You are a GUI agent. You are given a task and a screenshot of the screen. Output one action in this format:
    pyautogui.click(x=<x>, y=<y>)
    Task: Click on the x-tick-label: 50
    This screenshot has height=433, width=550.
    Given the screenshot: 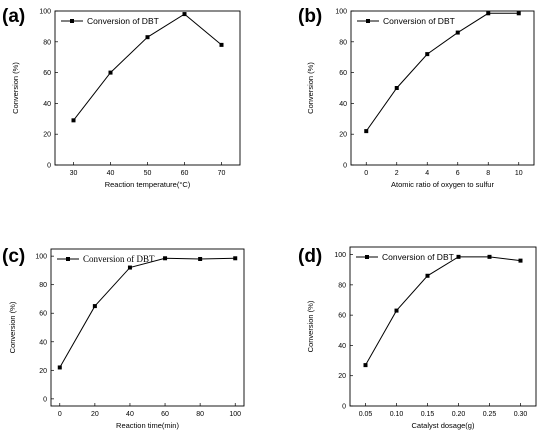 What is the action you would take?
    pyautogui.click(x=148, y=173)
    